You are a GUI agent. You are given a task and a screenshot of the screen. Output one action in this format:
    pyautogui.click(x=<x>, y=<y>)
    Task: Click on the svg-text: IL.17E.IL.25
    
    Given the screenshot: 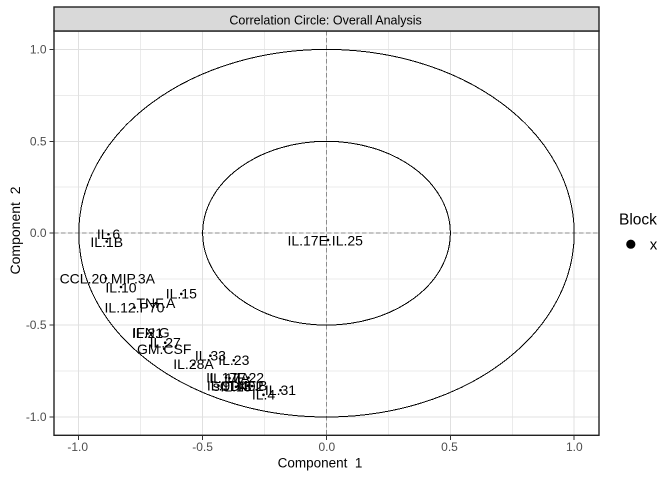 What is the action you would take?
    pyautogui.click(x=325, y=241)
    